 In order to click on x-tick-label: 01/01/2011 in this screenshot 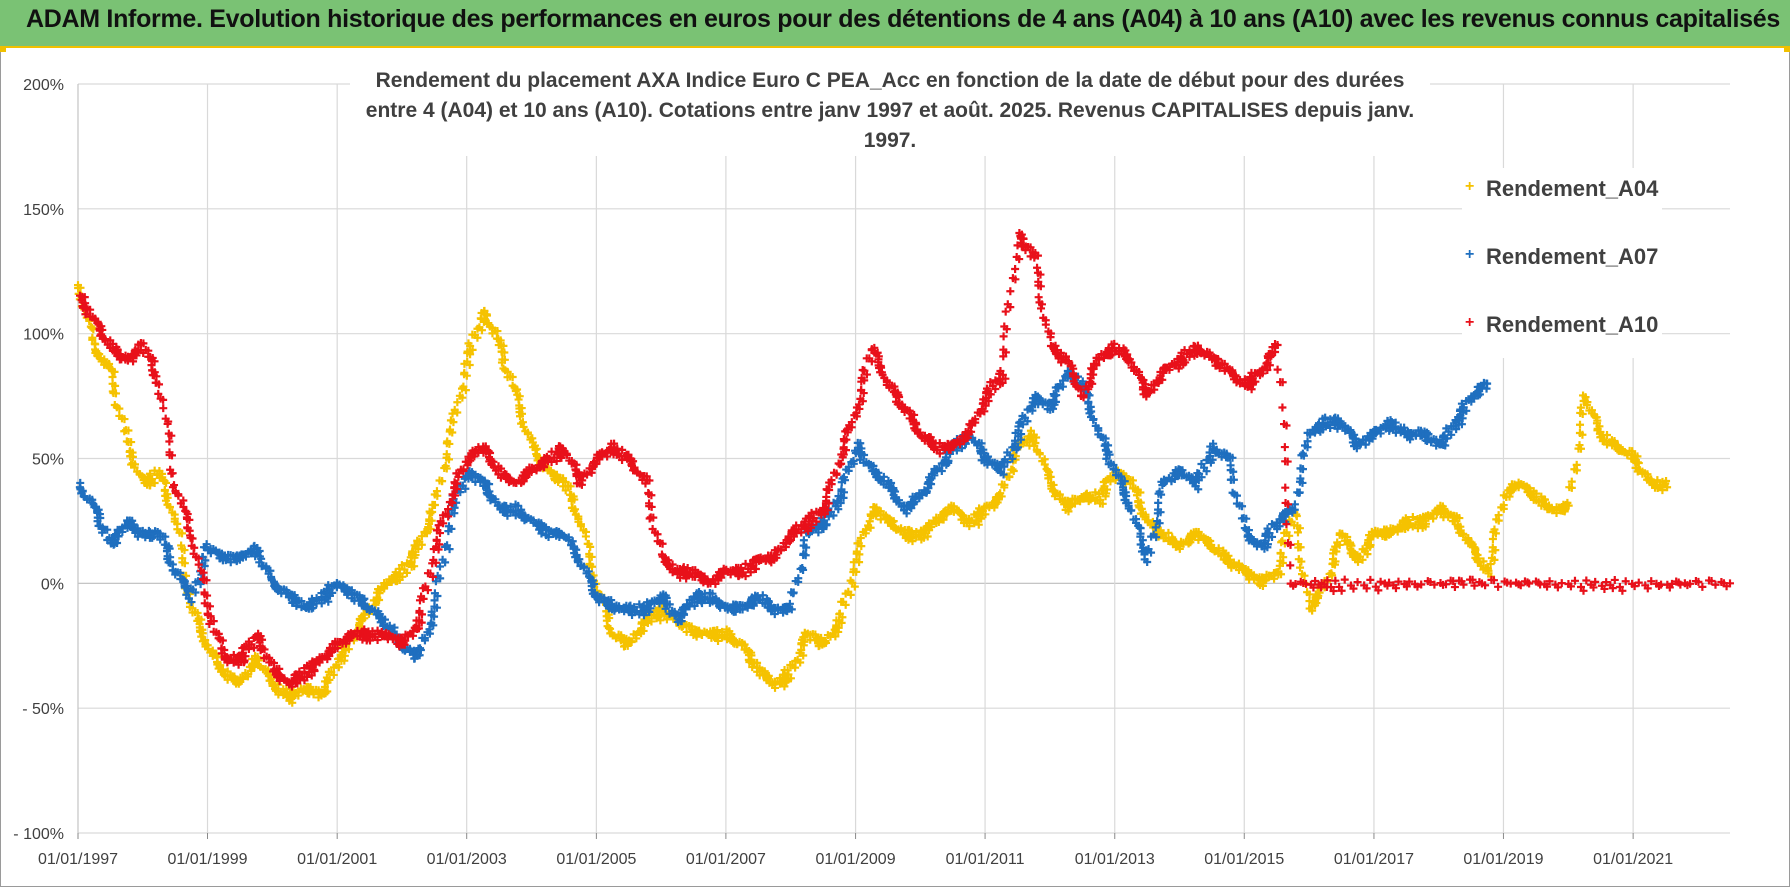, I will do `click(985, 859)`.